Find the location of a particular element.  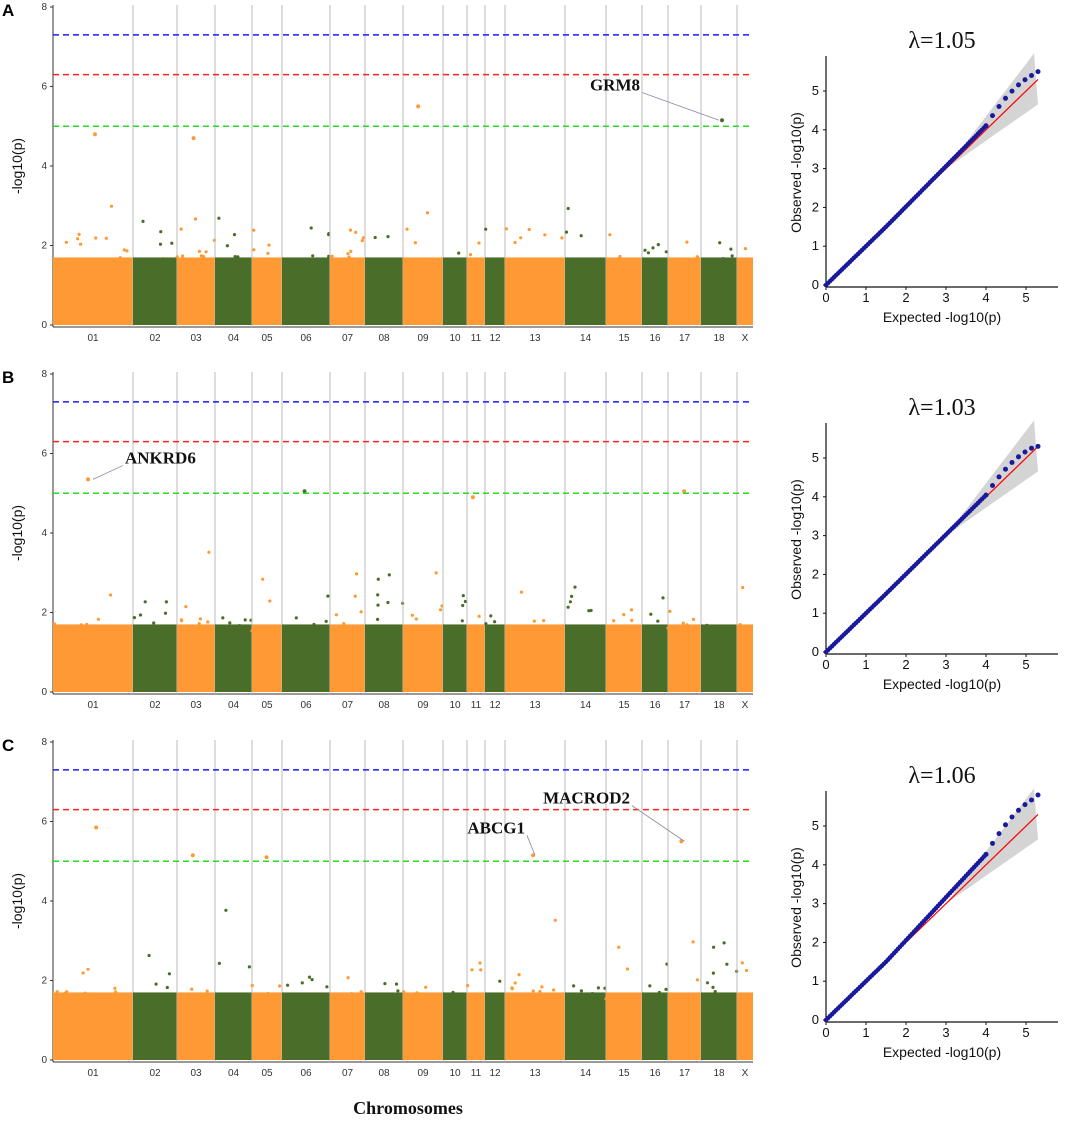

qq-y-tick-label: 2 is located at coordinates (815, 941).